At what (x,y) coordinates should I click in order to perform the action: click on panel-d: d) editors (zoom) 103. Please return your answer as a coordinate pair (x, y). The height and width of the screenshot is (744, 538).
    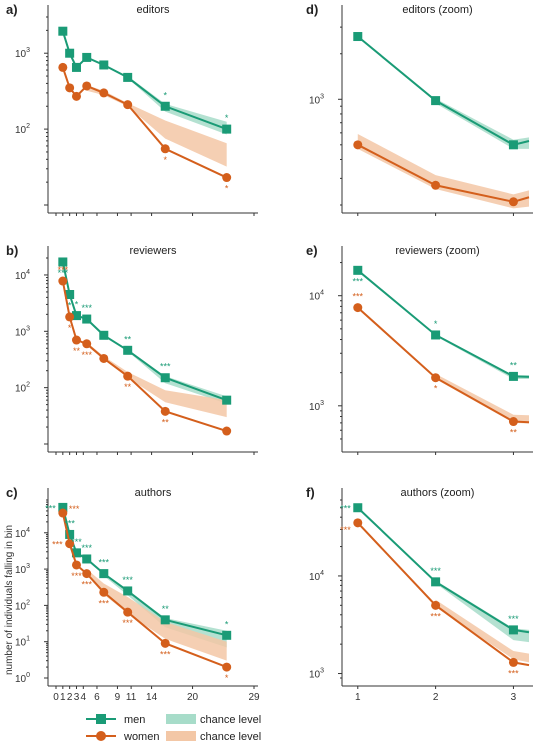
    Looking at the image, I should click on (419, 109).